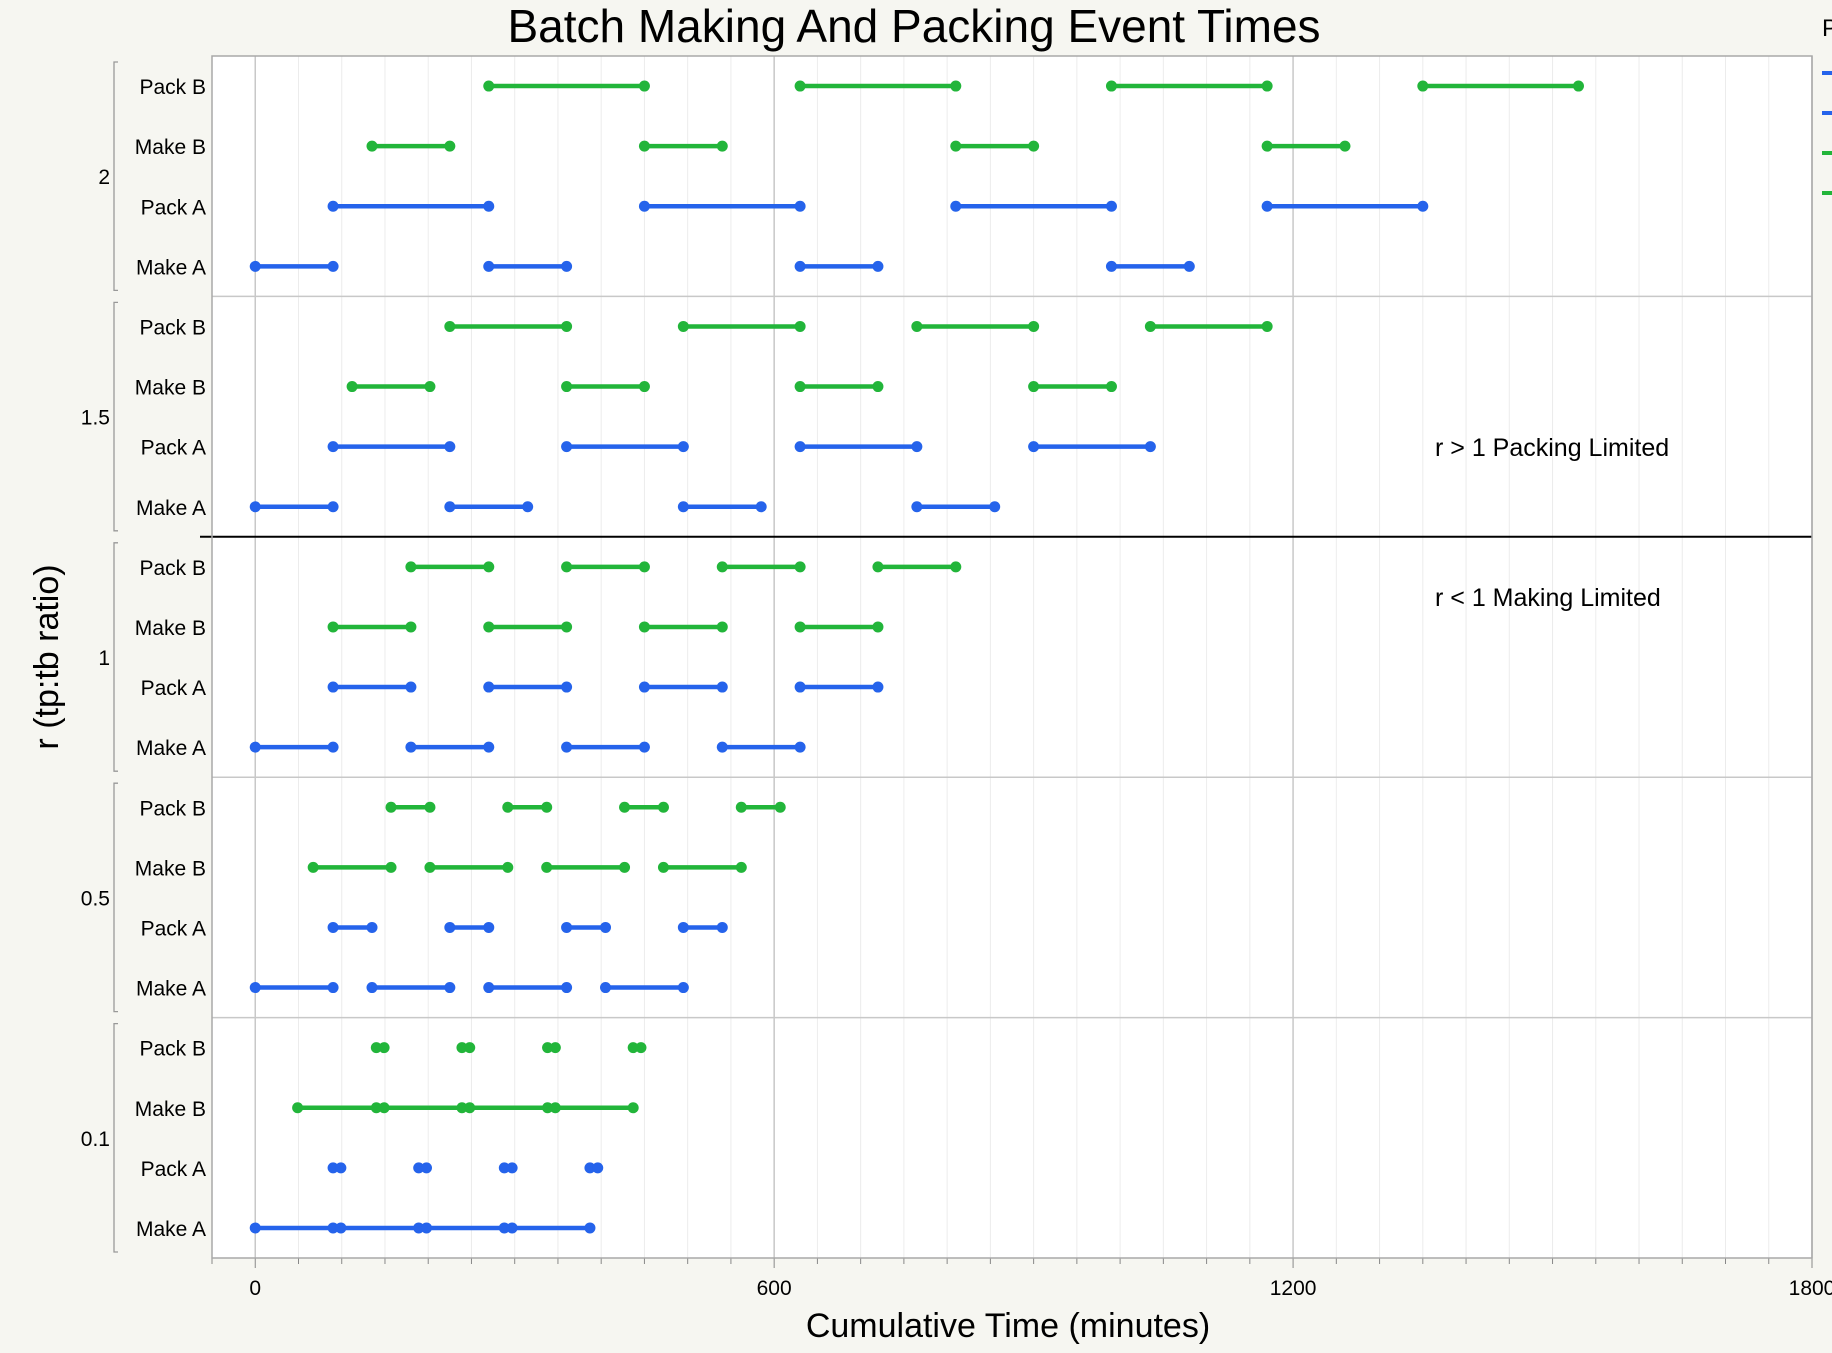 This screenshot has height=1353, width=1832. Describe the element at coordinates (255, 1288) in the screenshot. I see `x-tick-label: 0` at that location.